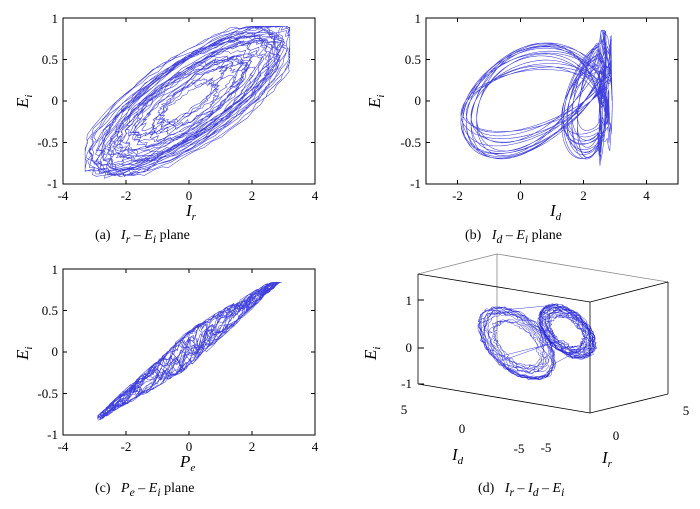 The width and height of the screenshot is (700, 509). I want to click on caption-a-expr: Ir – Ei, so click(139, 237).